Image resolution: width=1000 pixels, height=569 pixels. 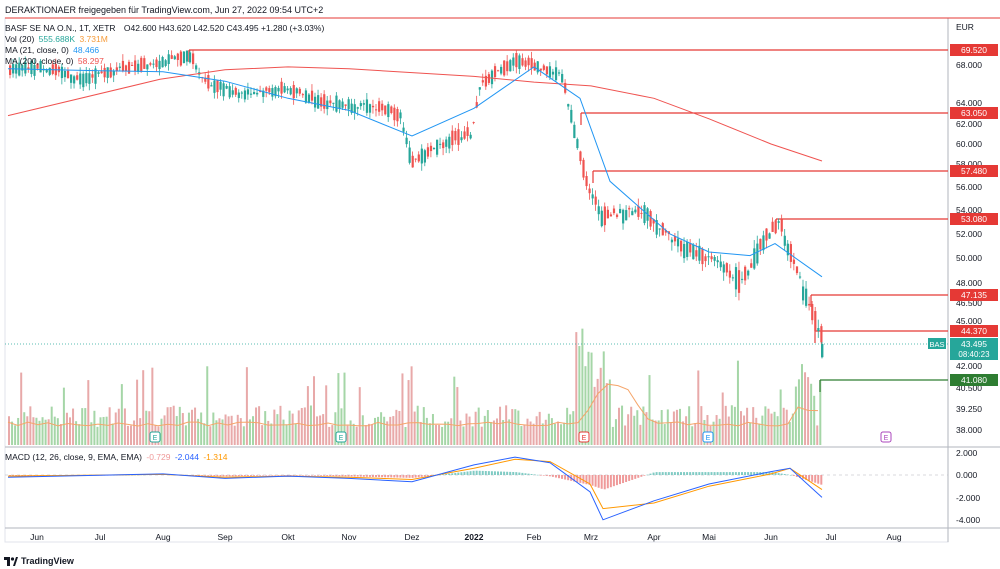 I want to click on ma21-label: MA (21, close, 0), so click(x=37, y=50).